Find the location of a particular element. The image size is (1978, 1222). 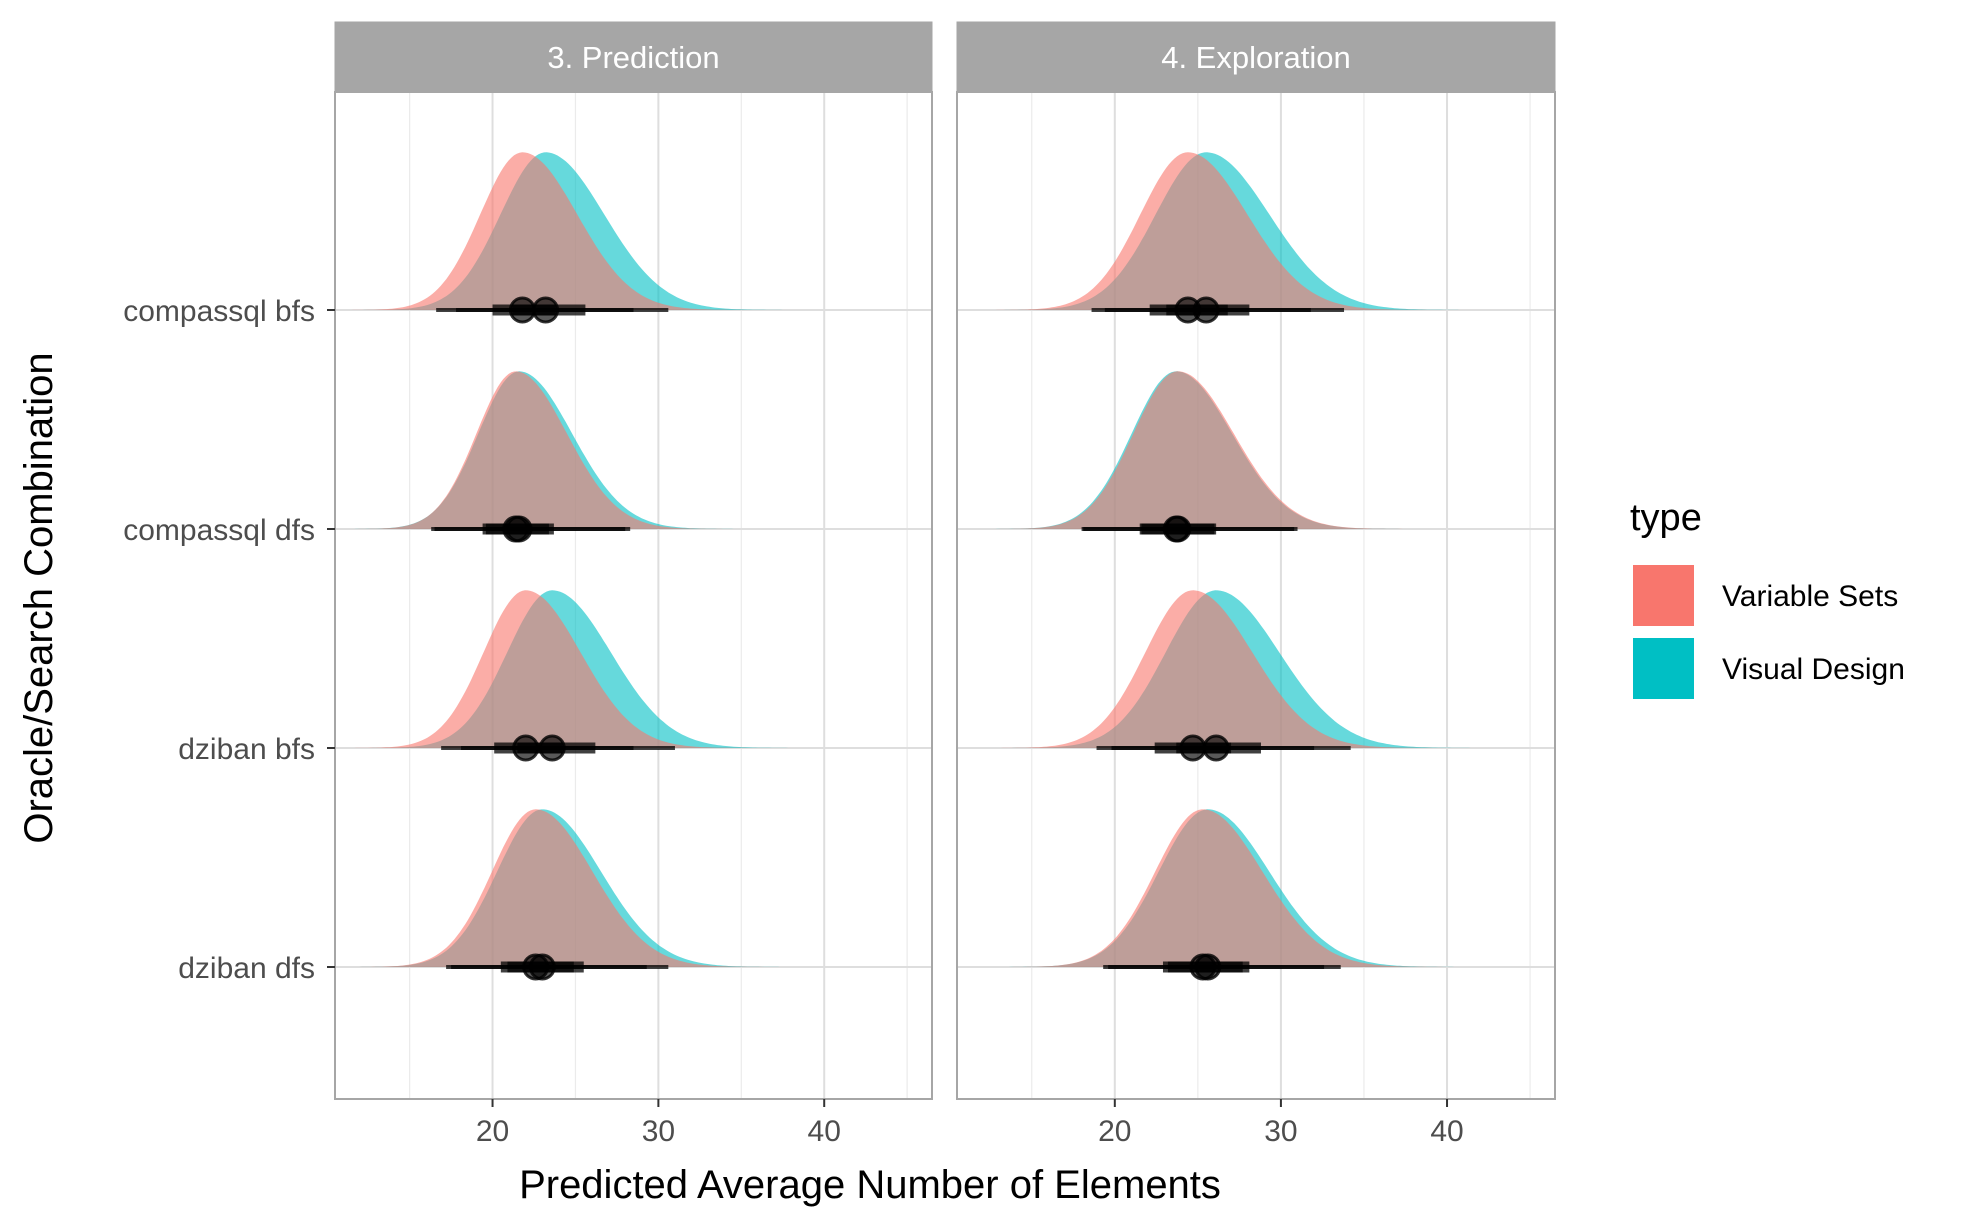

facet-title: 4. Exploration is located at coordinates (1256, 57).